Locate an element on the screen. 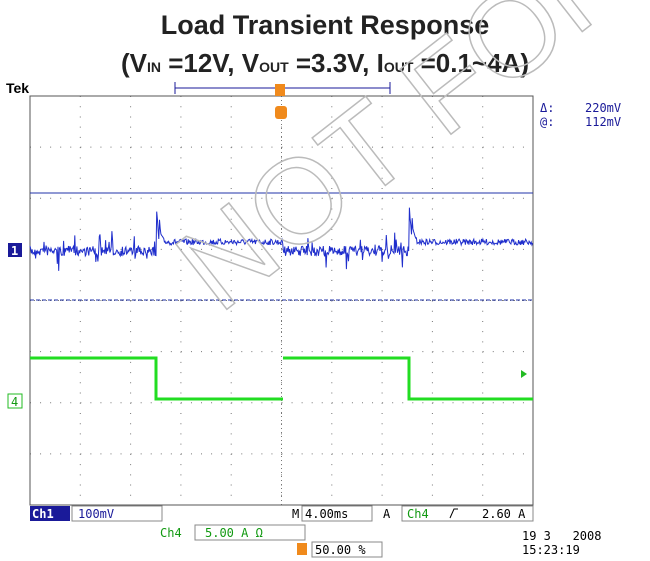 The width and height of the screenshot is (650, 561). trigger-source: Ch4 is located at coordinates (418, 514).